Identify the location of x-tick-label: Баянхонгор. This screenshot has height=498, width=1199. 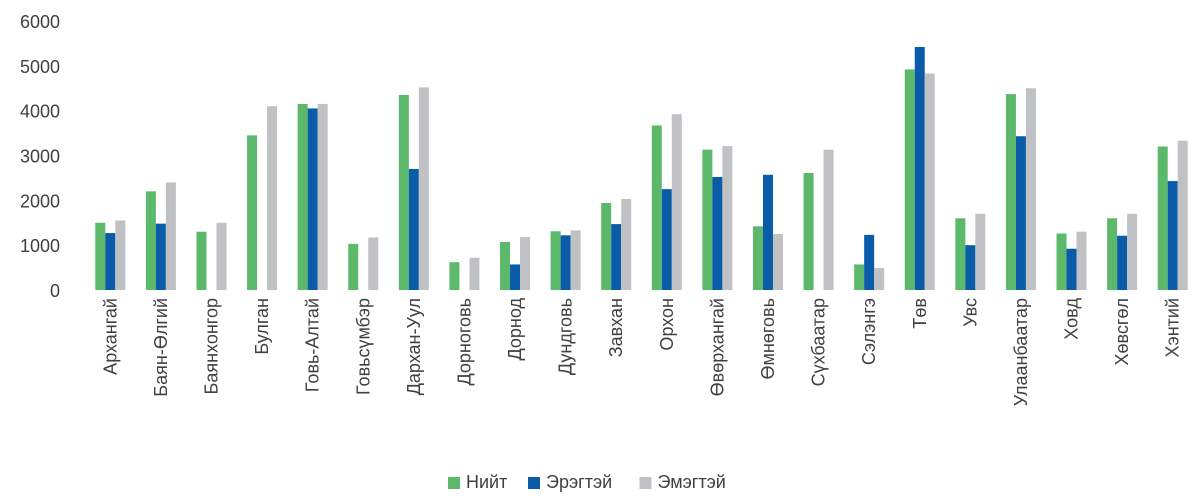
(211, 346).